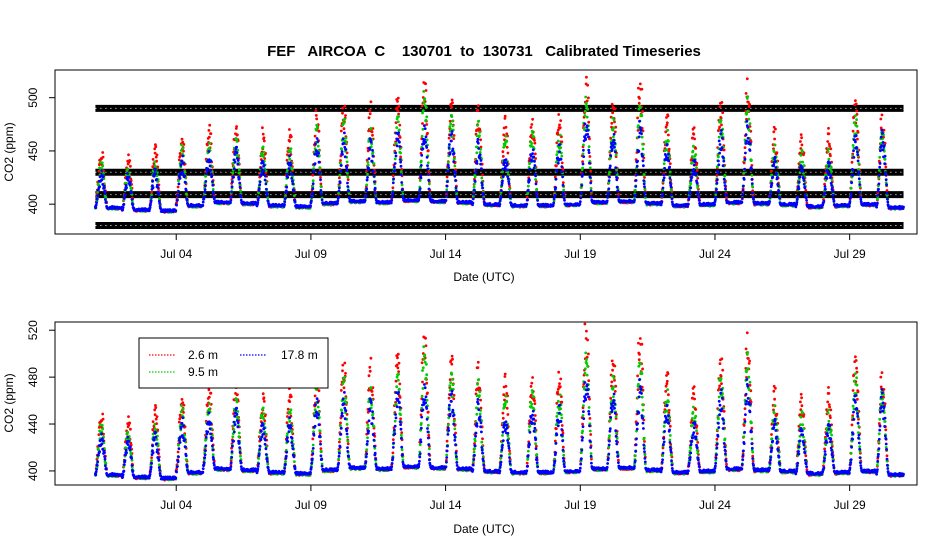 This screenshot has height=540, width=936. I want to click on x-tick-label: Jul 09, so click(311, 254).